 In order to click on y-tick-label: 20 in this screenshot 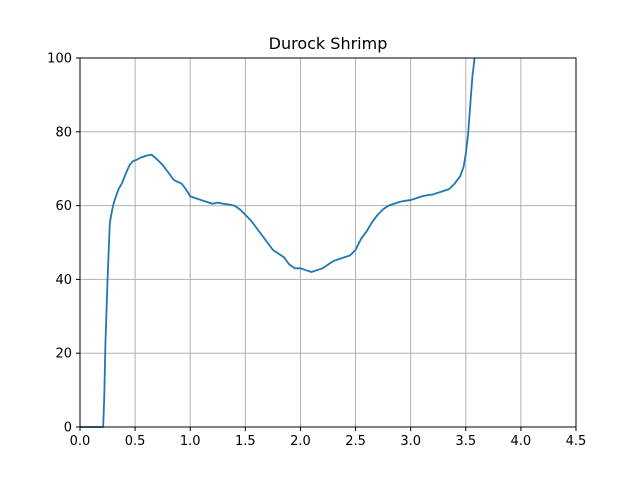, I will do `click(63, 354)`.